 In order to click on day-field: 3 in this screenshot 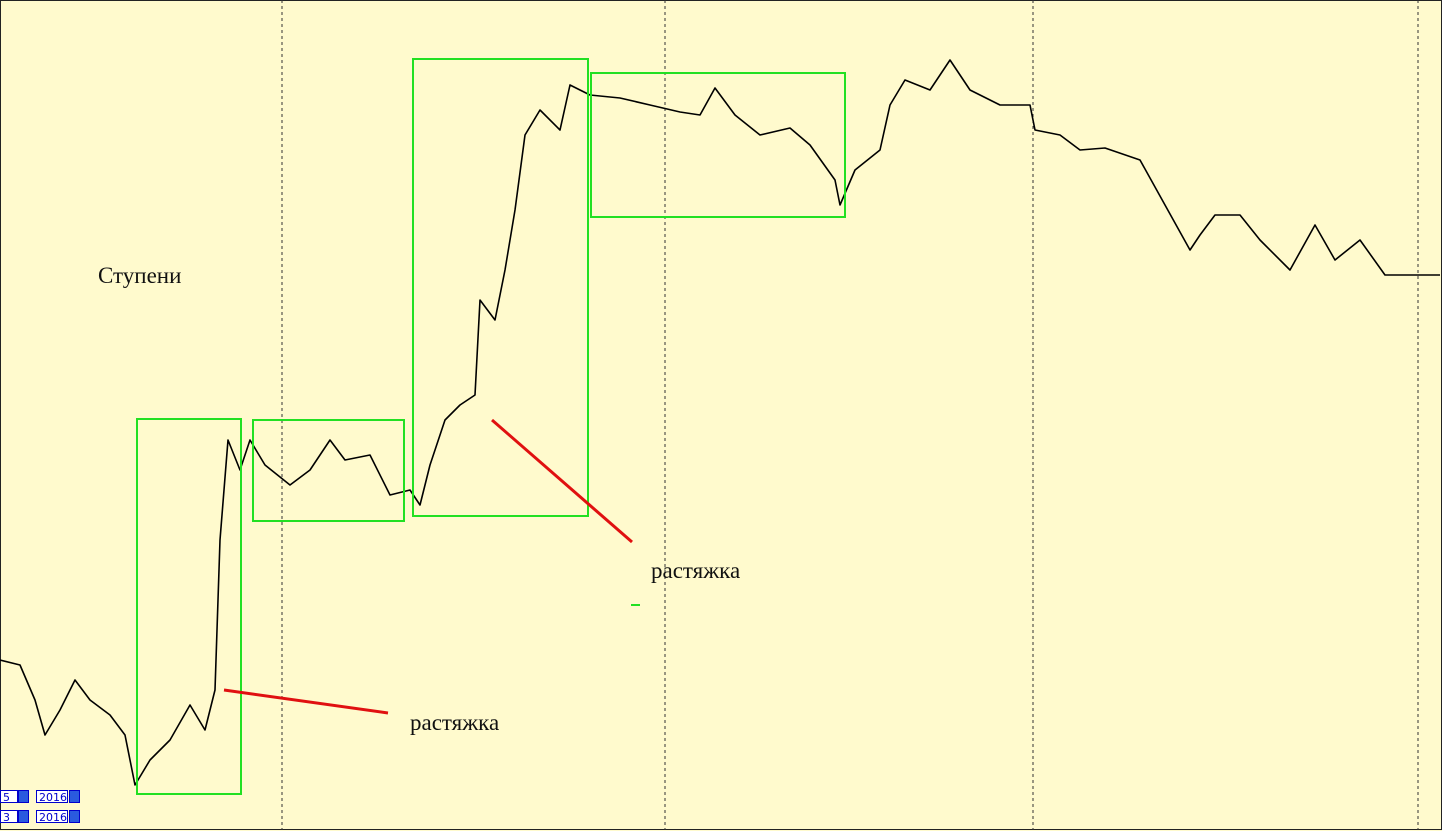, I will do `click(9, 817)`.